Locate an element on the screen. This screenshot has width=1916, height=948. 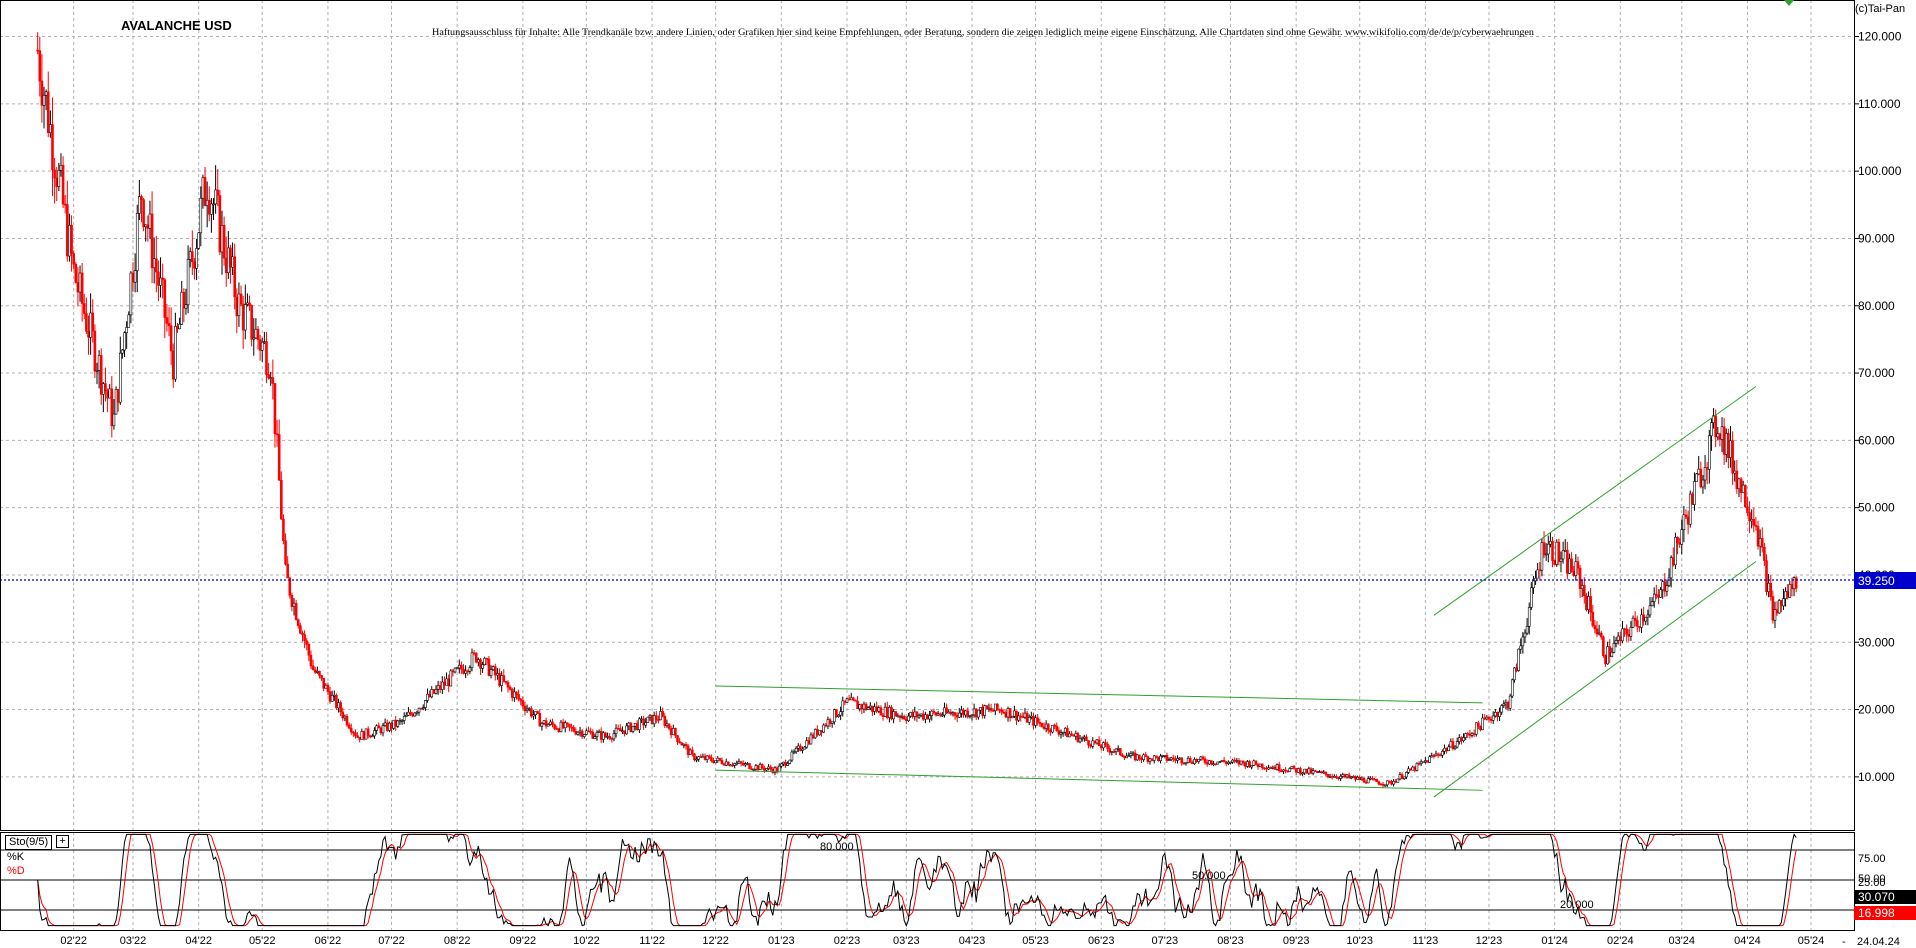
sto-axis-50: 50.00 is located at coordinates (1872, 879).